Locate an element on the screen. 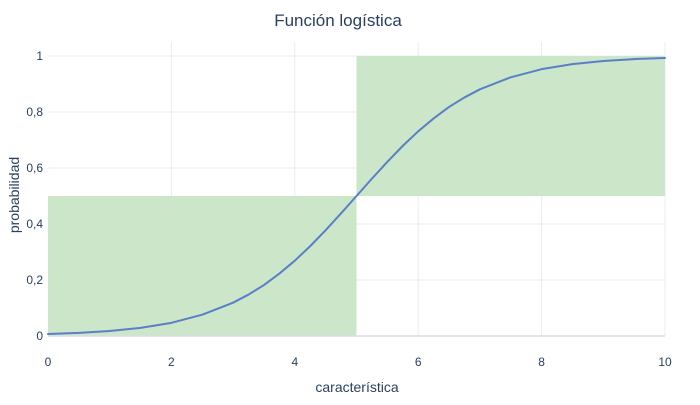 The height and width of the screenshot is (405, 700). x-tick-label: 4 is located at coordinates (294, 362).